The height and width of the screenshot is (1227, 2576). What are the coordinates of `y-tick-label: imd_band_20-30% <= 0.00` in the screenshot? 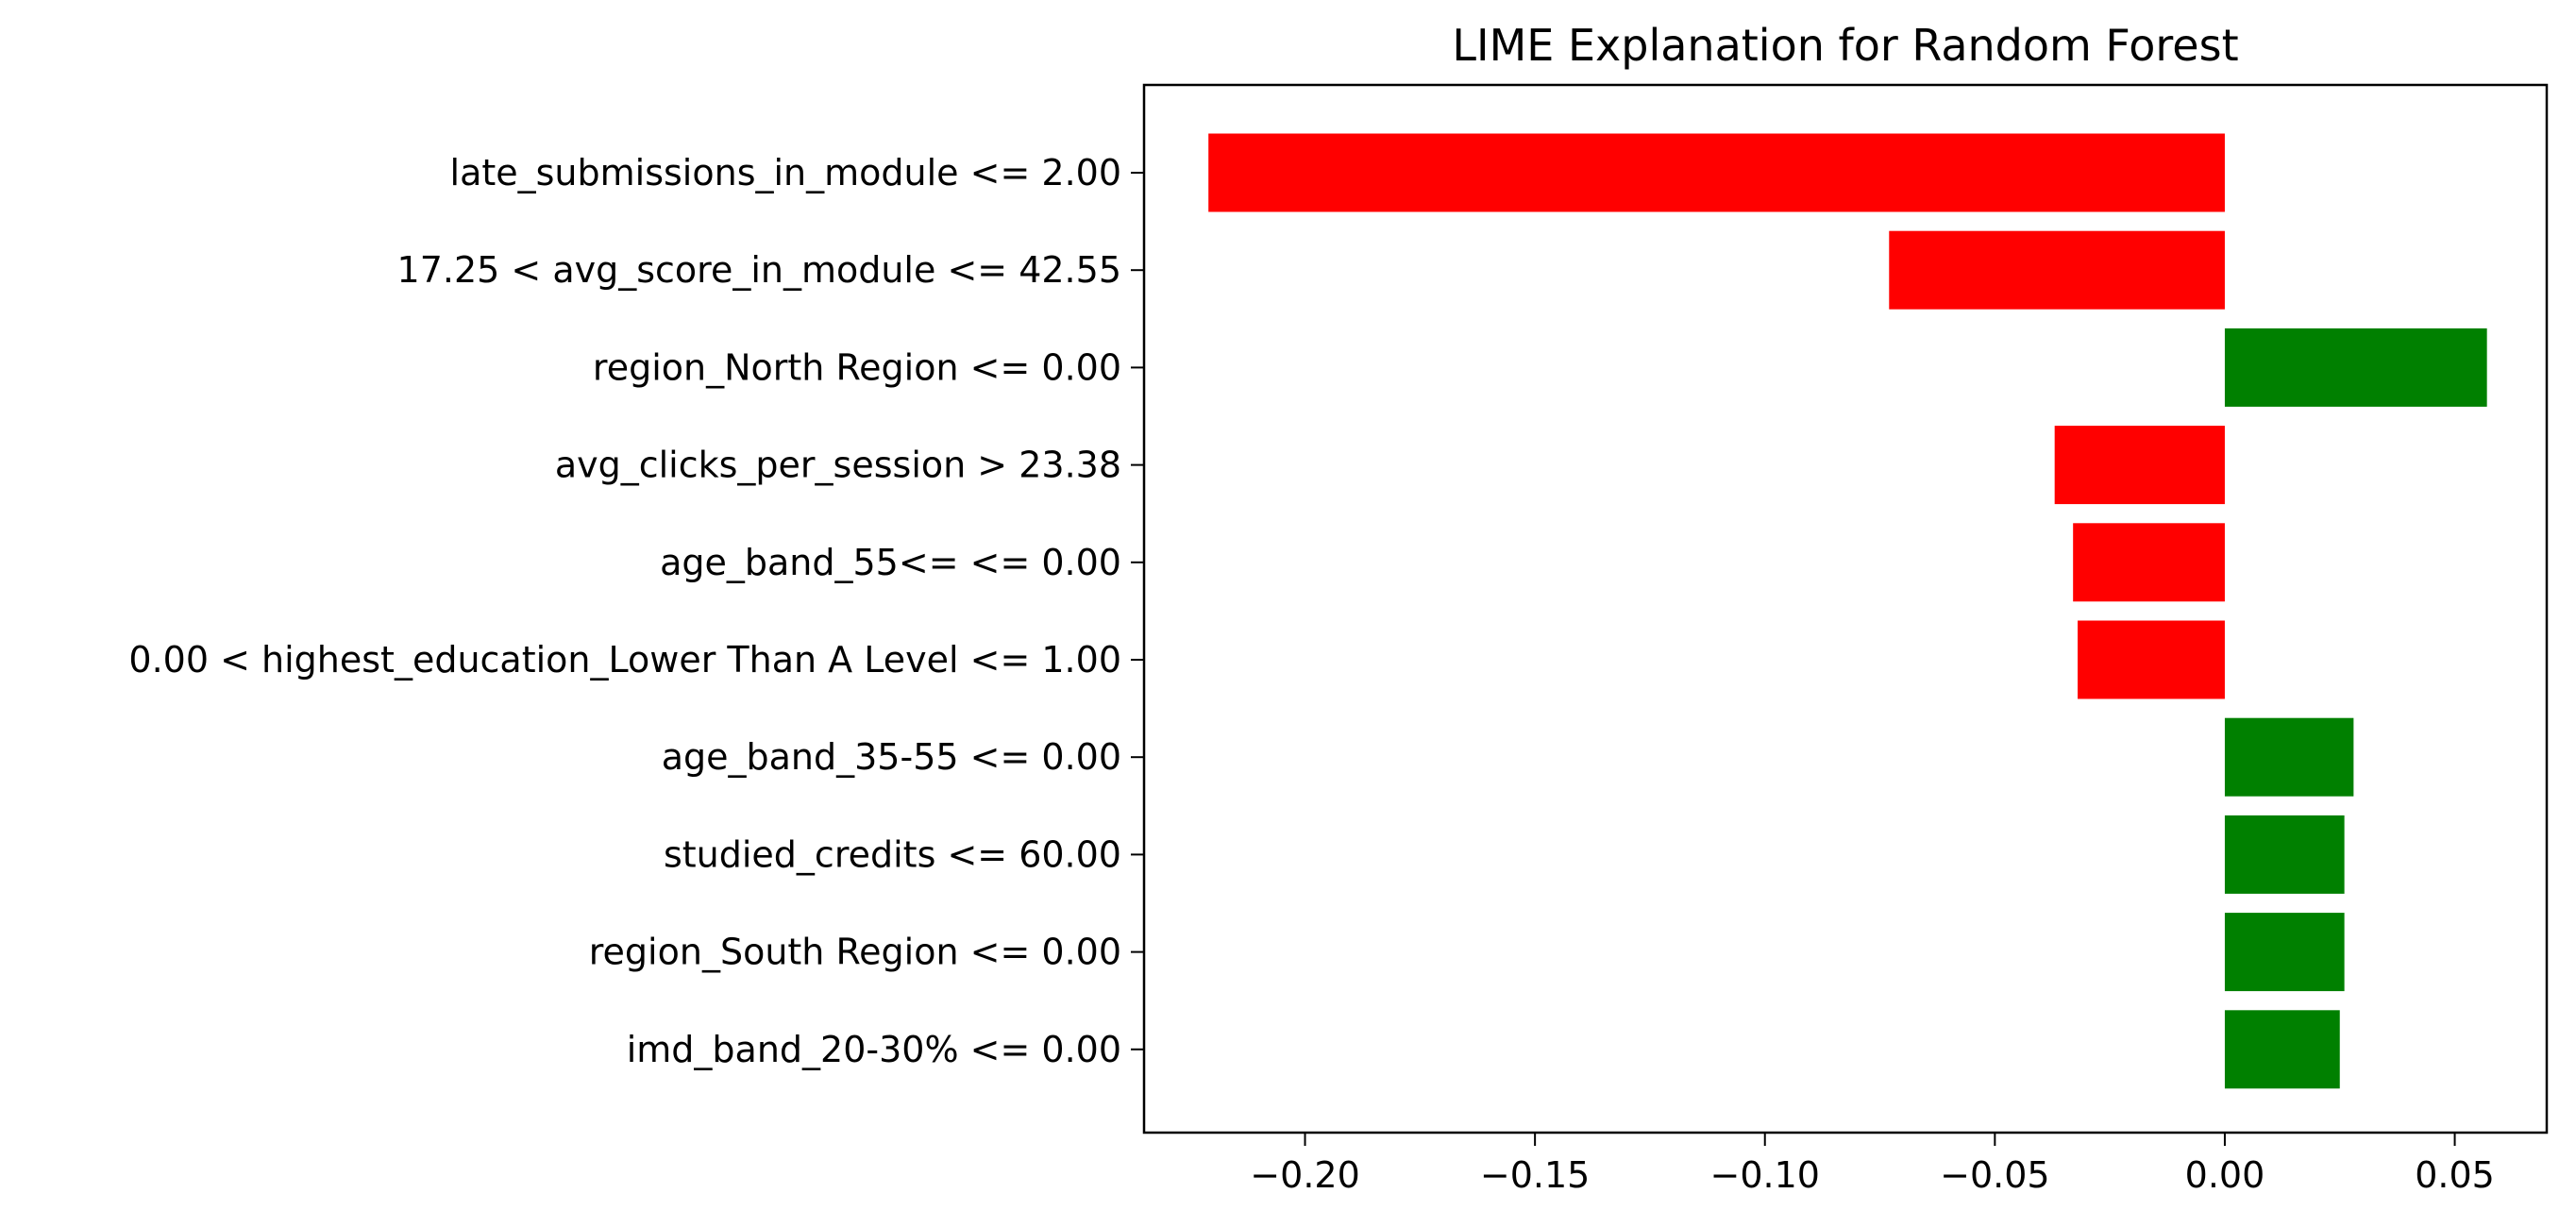 It's located at (874, 1050).